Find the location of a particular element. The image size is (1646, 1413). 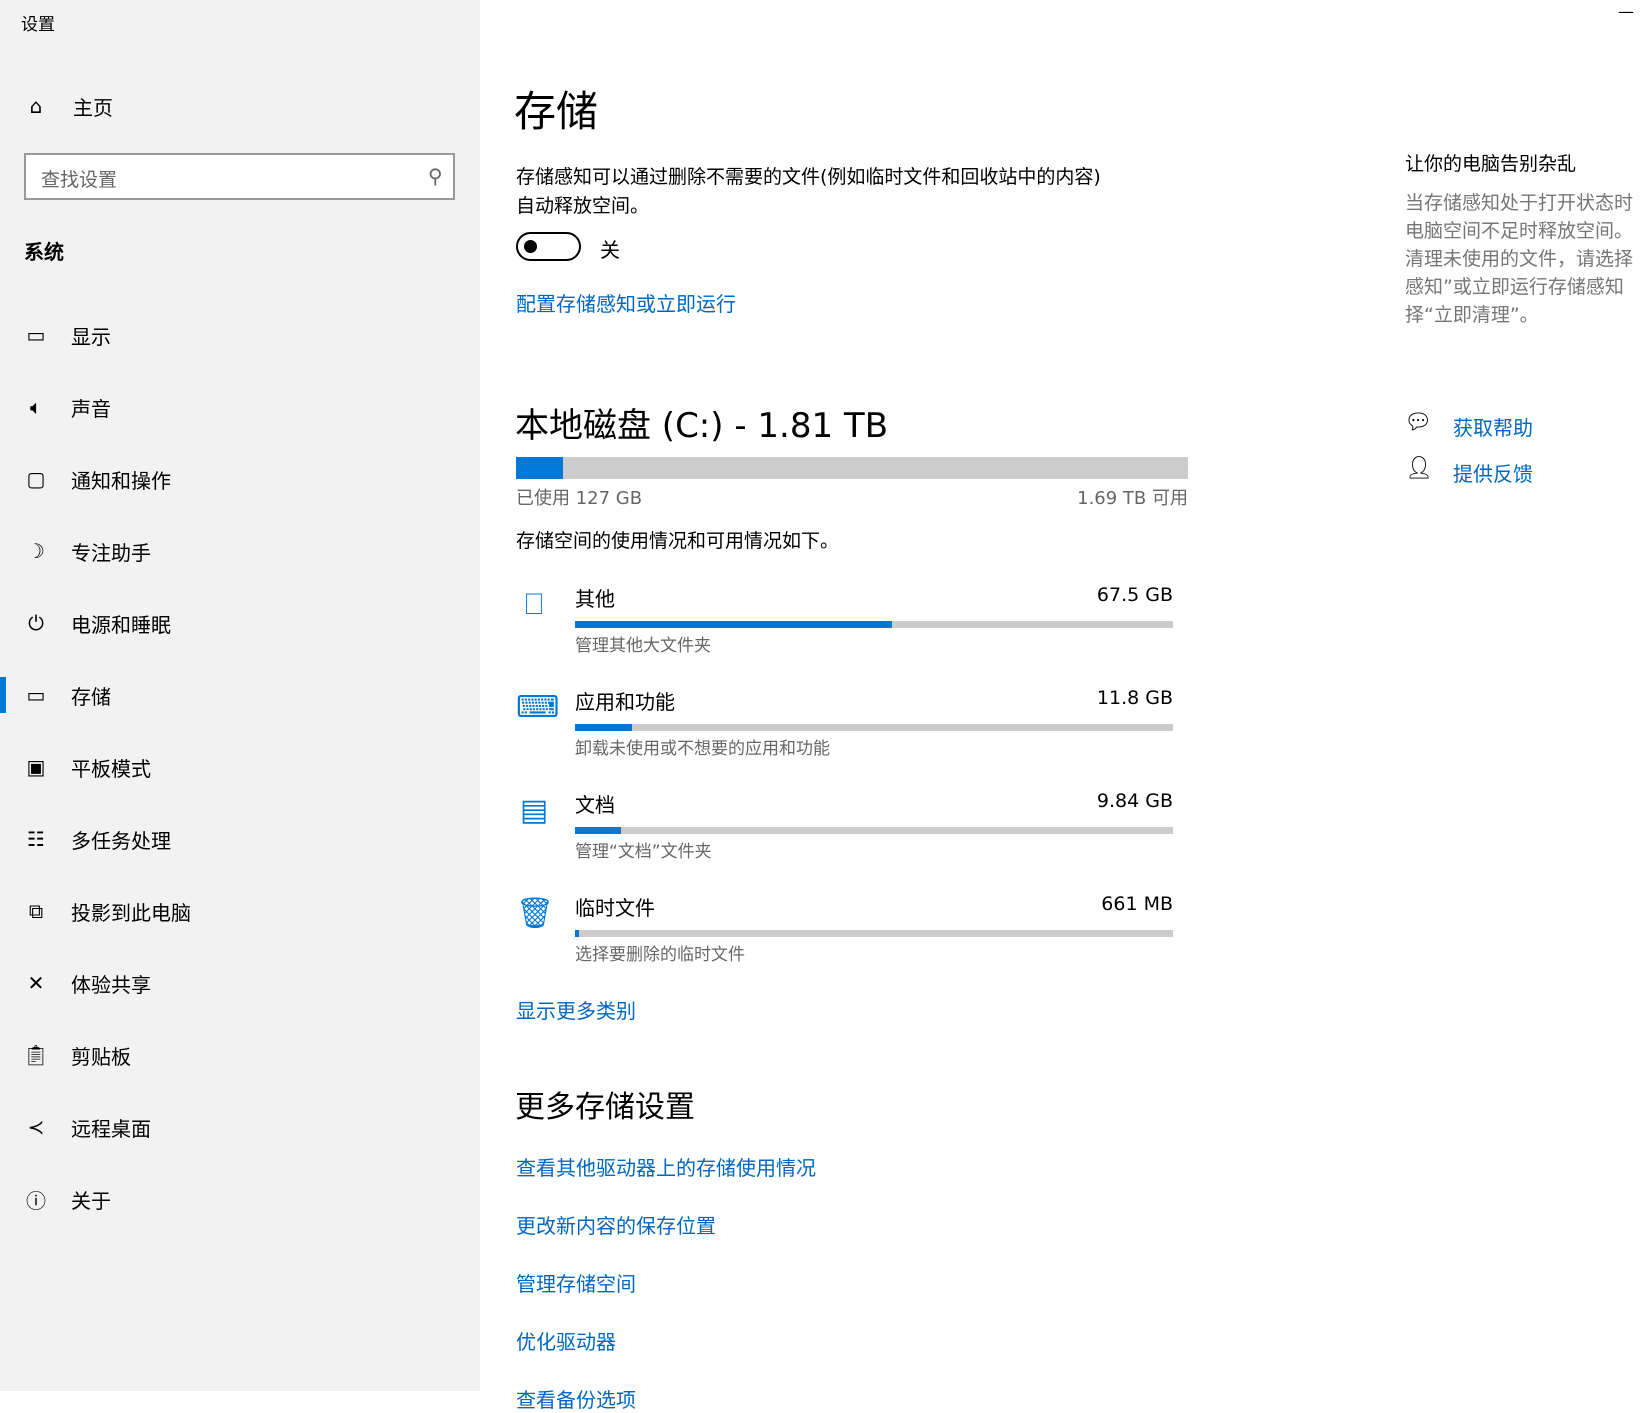

minimize-icon: — is located at coordinates (1626, 11).